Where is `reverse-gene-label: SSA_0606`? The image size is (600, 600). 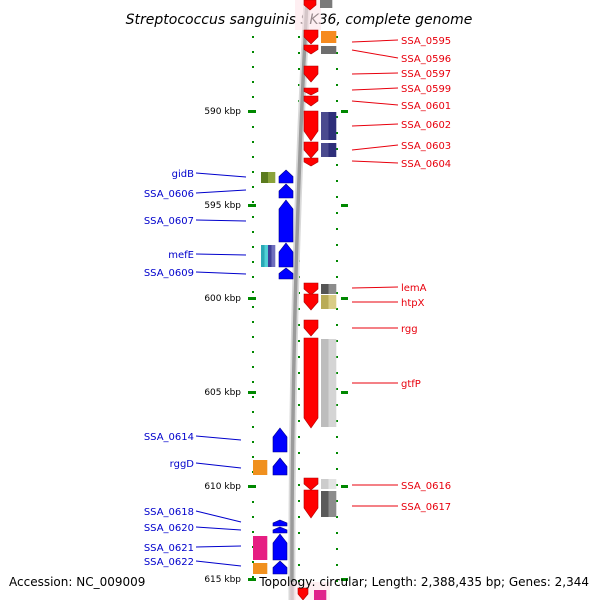 reverse-gene-label: SSA_0606 is located at coordinates (169, 194).